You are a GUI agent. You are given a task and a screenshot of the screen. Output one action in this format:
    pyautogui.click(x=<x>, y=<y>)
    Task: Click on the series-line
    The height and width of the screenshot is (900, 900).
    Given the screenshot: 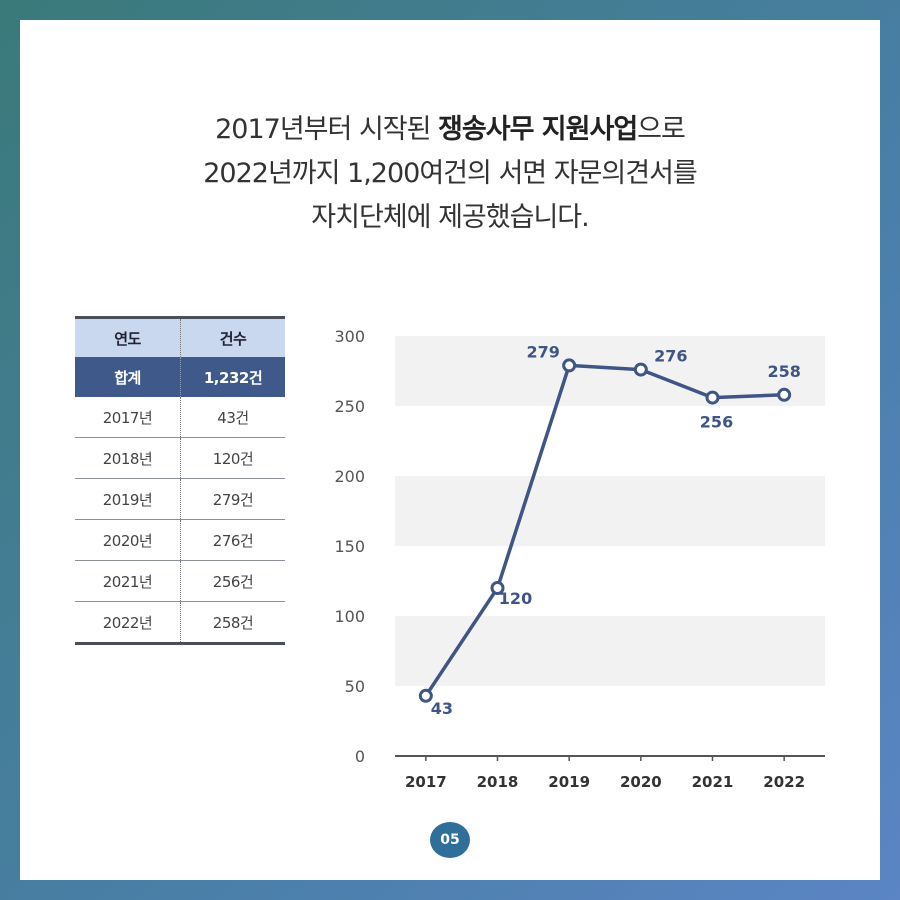 What is the action you would take?
    pyautogui.click(x=604, y=530)
    